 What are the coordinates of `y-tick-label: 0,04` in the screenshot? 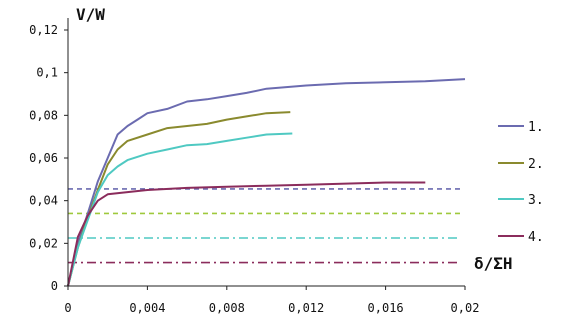 It's located at (43, 201).